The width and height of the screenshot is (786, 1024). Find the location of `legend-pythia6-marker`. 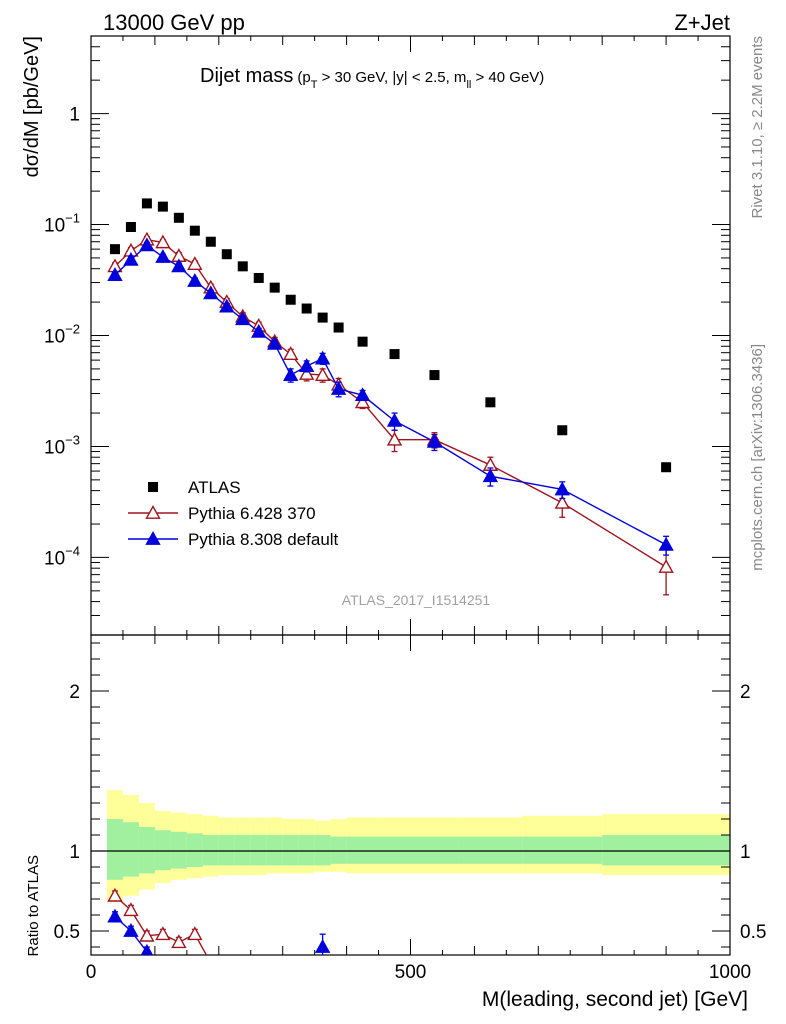

legend-pythia6-marker is located at coordinates (153, 512).